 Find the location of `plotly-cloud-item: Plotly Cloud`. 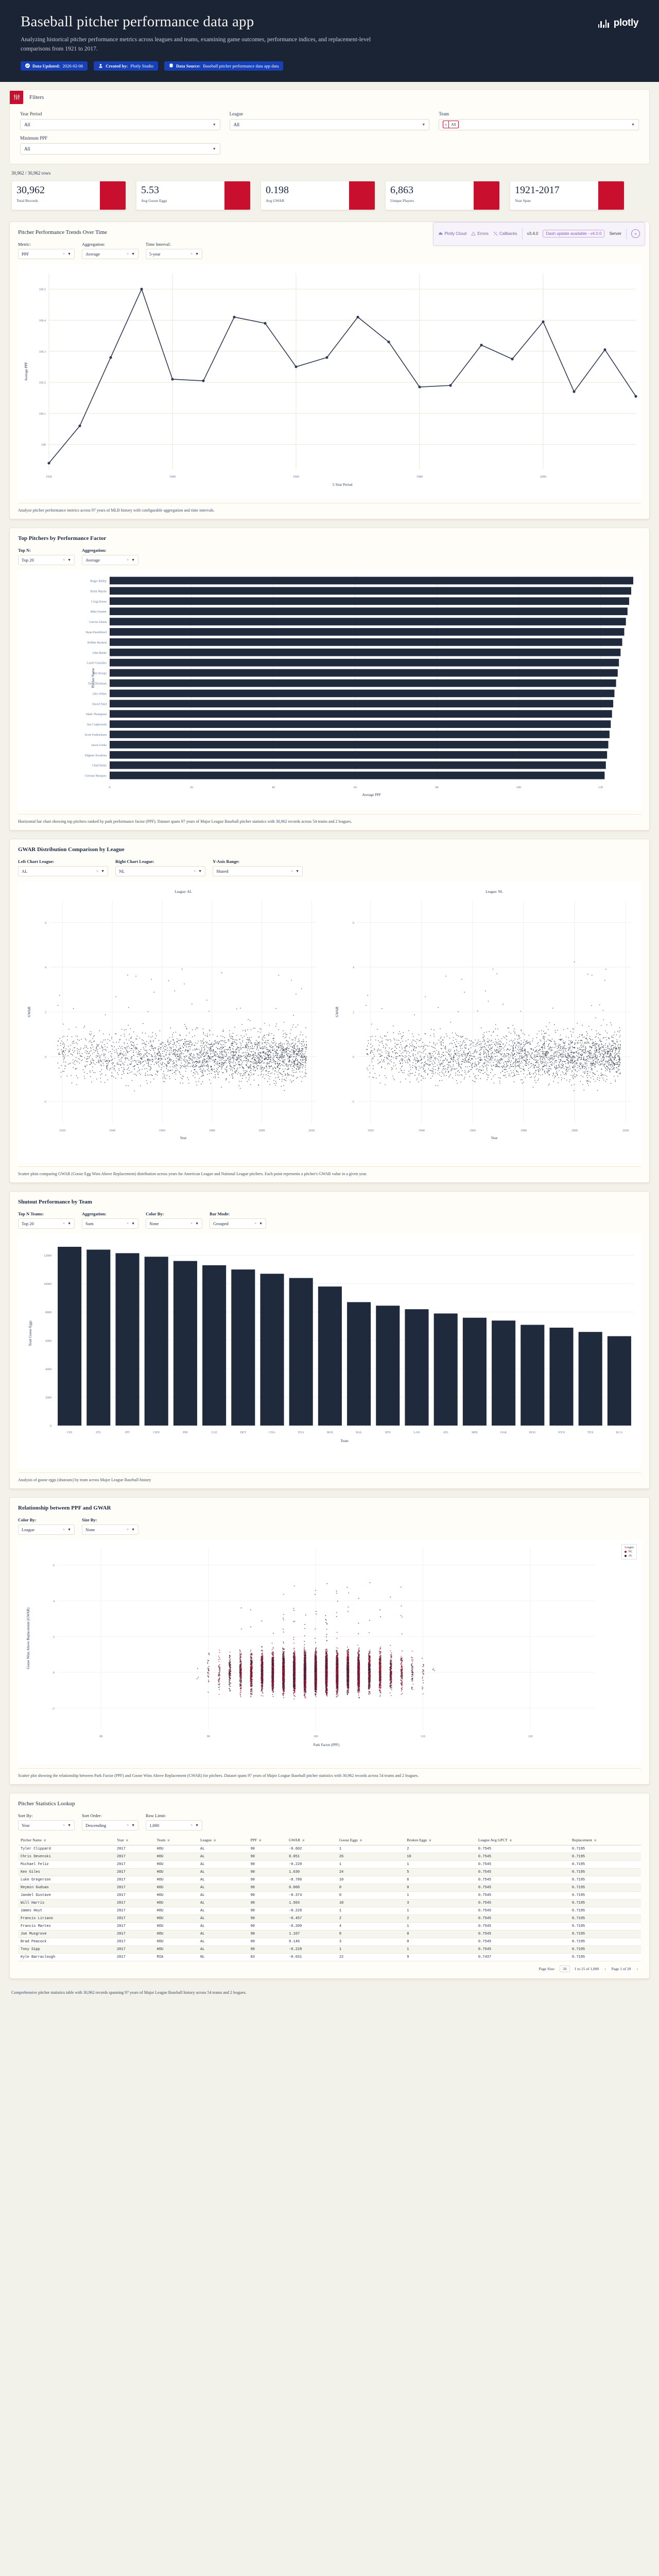

plotly-cloud-item: Plotly Cloud is located at coordinates (452, 233).